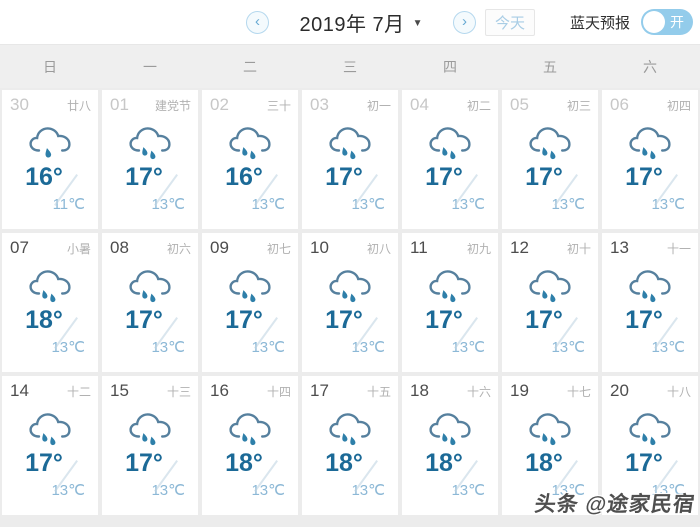  Describe the element at coordinates (178, 249) in the screenshot. I see `lunar-label: 初六` at that location.